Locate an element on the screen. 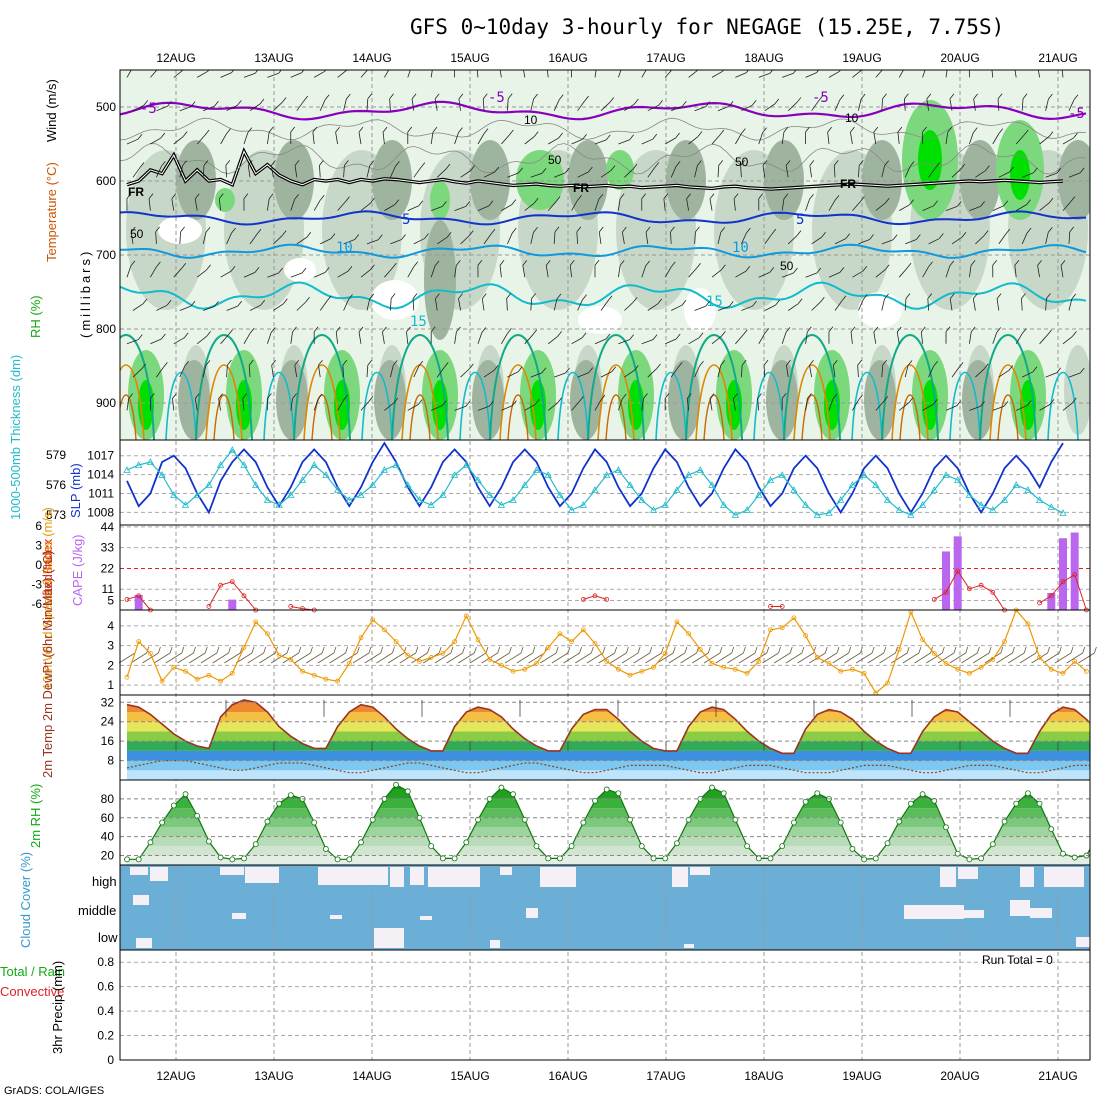 The width and height of the screenshot is (1100, 1100). temp-warm-contour is located at coordinates (812, 417).